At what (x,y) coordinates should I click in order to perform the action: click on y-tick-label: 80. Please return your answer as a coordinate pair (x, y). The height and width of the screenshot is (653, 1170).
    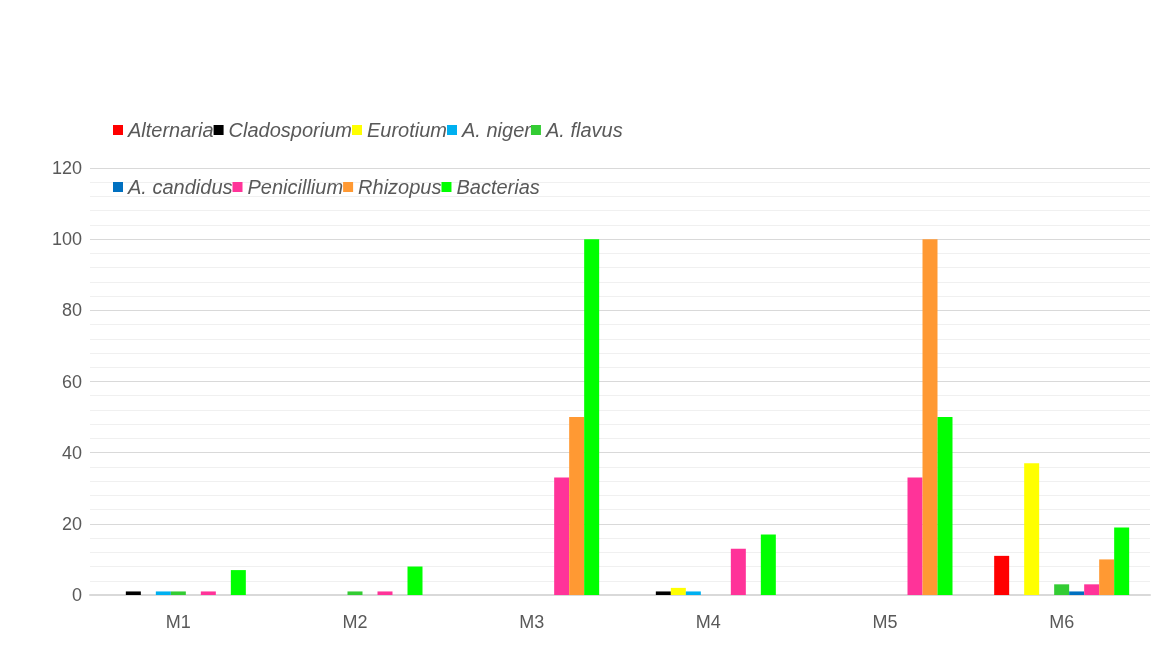
    Looking at the image, I should click on (71, 310).